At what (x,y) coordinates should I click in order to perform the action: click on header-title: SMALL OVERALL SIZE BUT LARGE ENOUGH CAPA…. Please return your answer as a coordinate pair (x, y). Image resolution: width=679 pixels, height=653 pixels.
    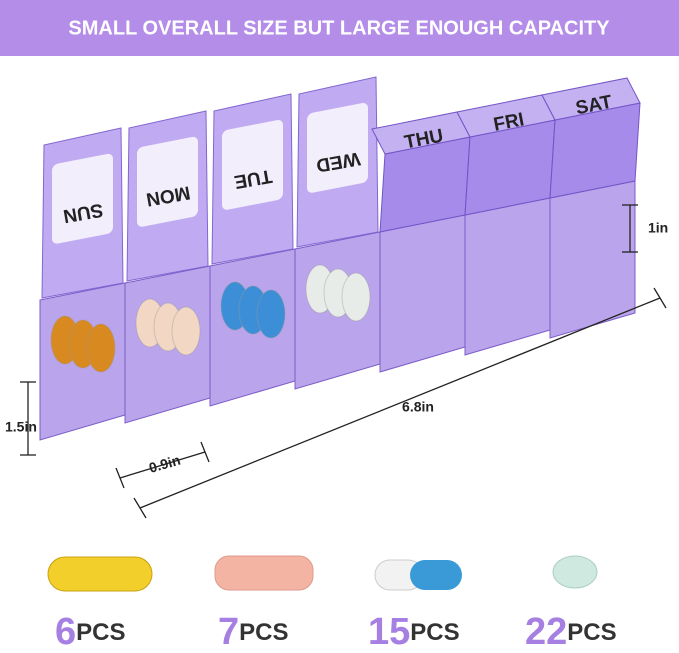
    Looking at the image, I should click on (339, 28).